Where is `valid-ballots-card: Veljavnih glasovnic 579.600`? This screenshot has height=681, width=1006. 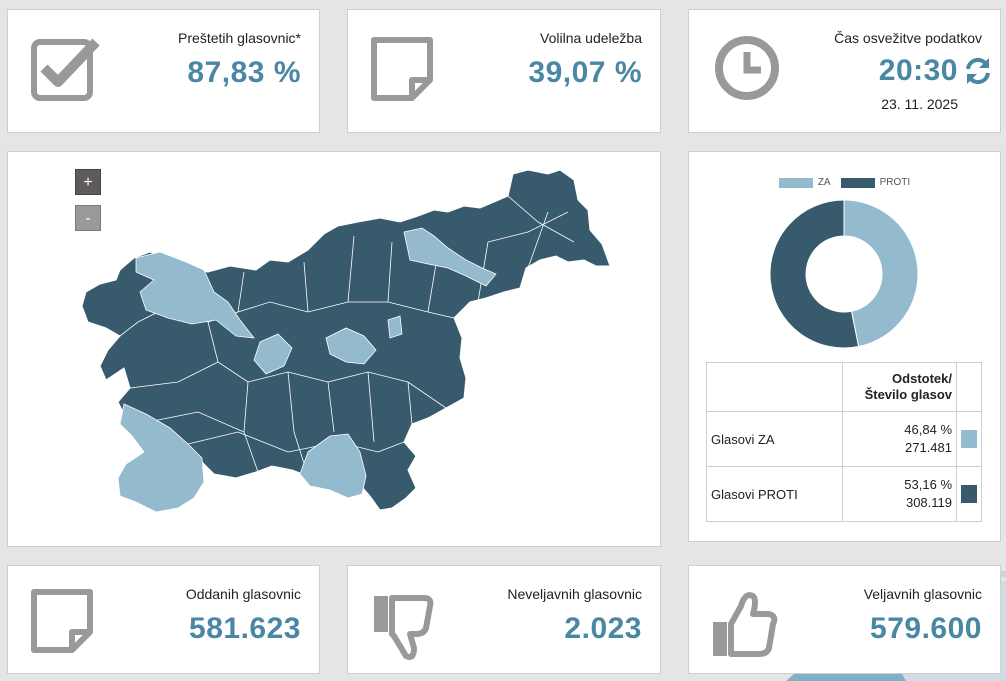
valid-ballots-card: Veljavnih glasovnic 579.600 is located at coordinates (844, 619).